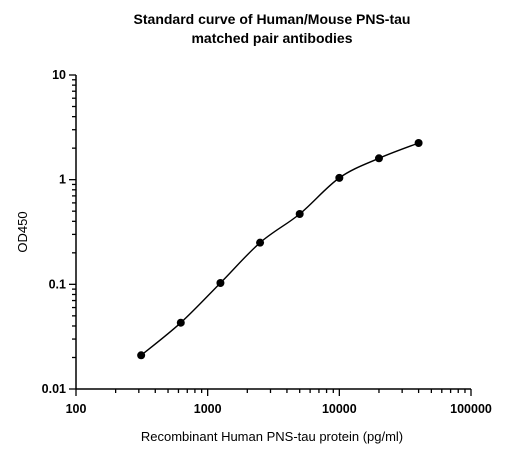  Describe the element at coordinates (271, 38) in the screenshot. I see `chart-title: matched pair antibodies` at that location.